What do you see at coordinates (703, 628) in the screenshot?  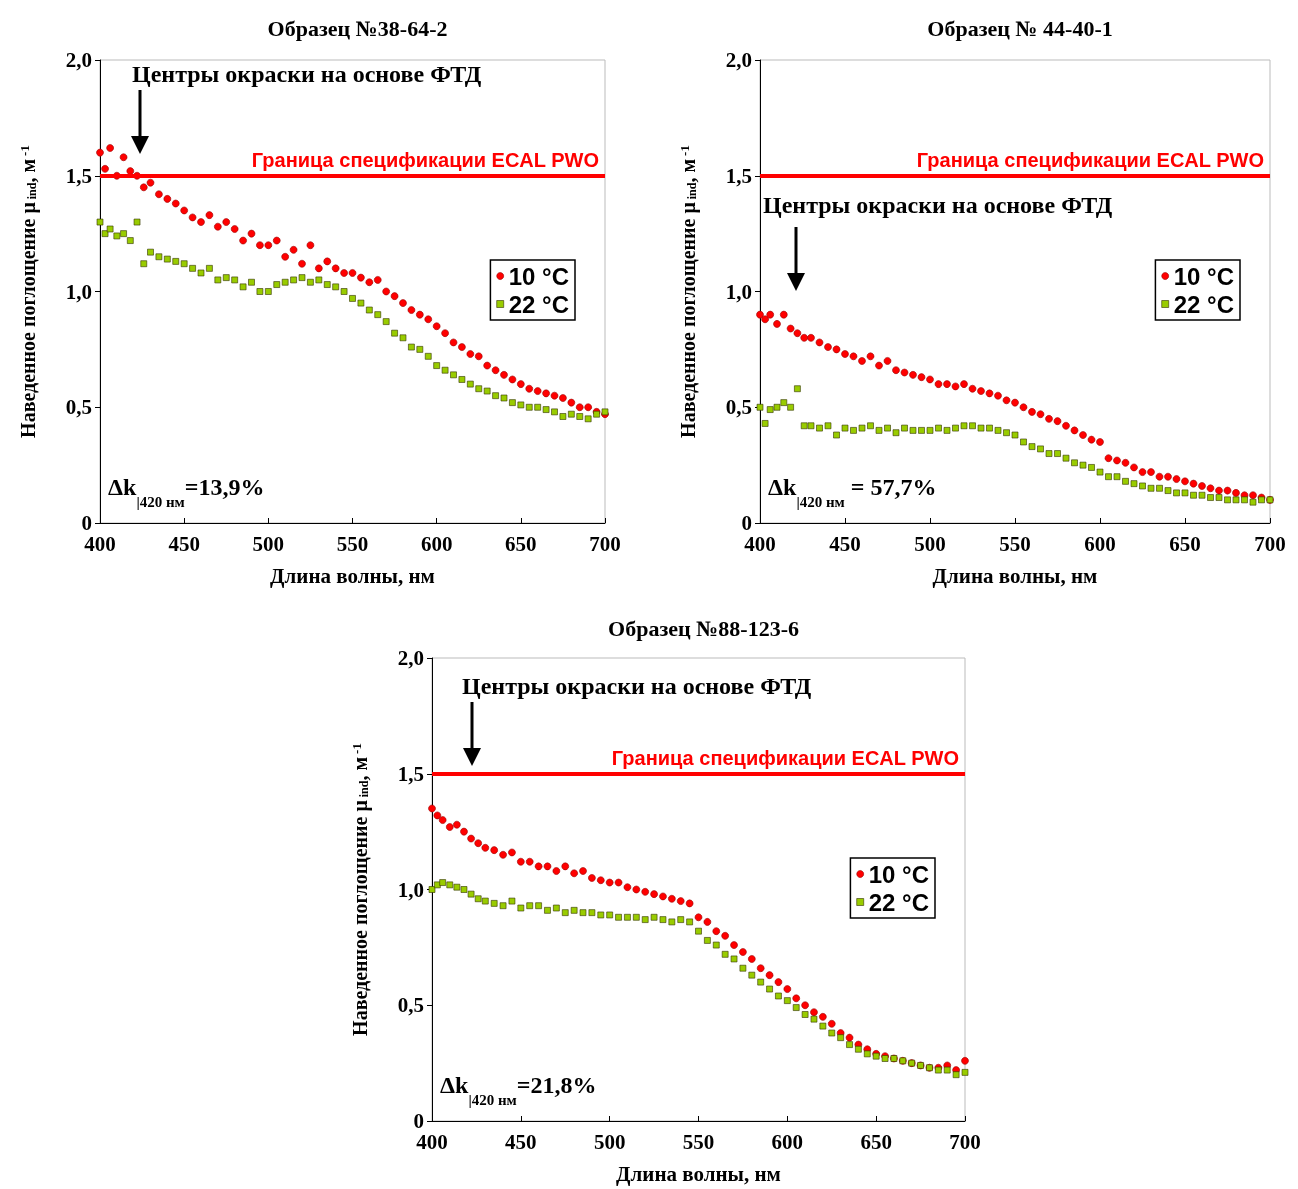 I see `chart-title: Образец №88-123-6` at bounding box center [703, 628].